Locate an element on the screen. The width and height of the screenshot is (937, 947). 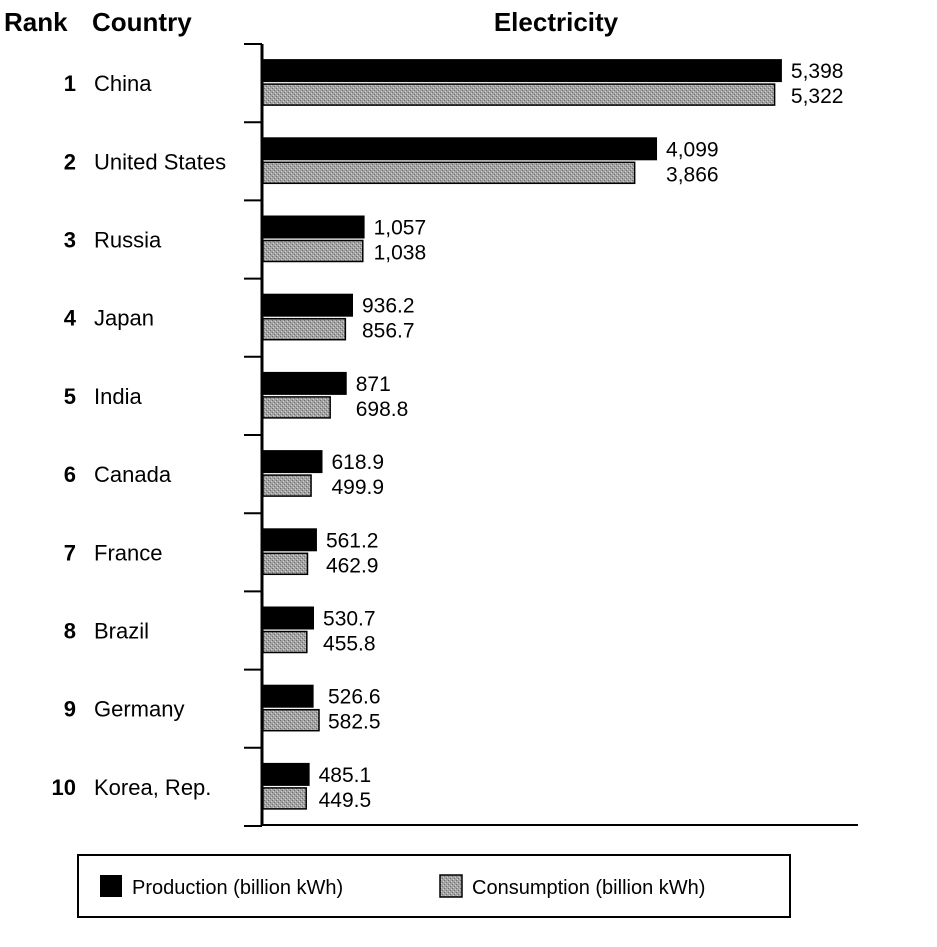
legend-frame is located at coordinates (434, 886).